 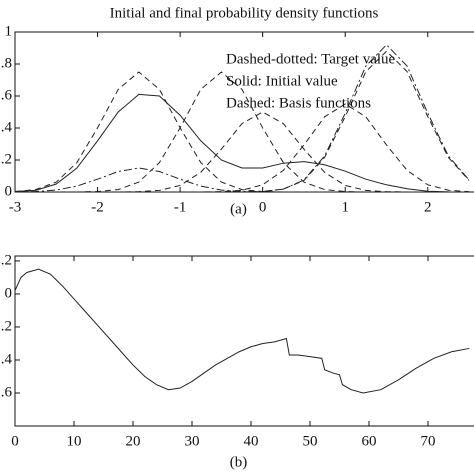 What do you see at coordinates (238, 209) in the screenshot?
I see `caption: (a)` at bounding box center [238, 209].